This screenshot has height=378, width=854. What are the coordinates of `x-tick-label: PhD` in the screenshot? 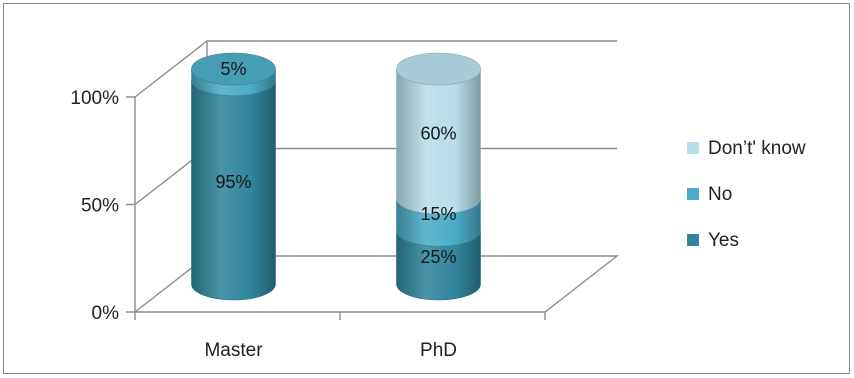 It's located at (438, 350).